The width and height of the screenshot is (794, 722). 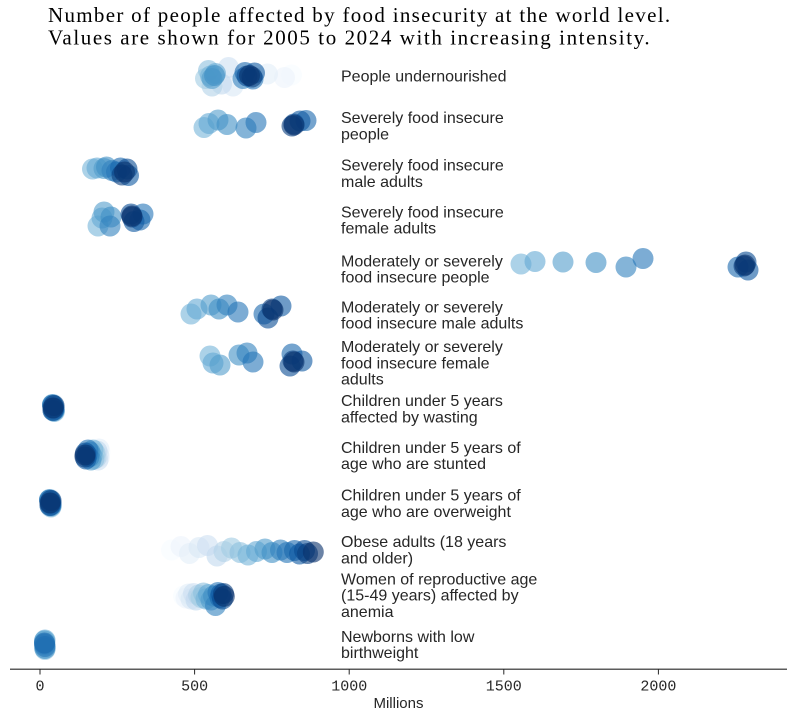 I want to click on svg-text: adults, so click(x=362, y=380).